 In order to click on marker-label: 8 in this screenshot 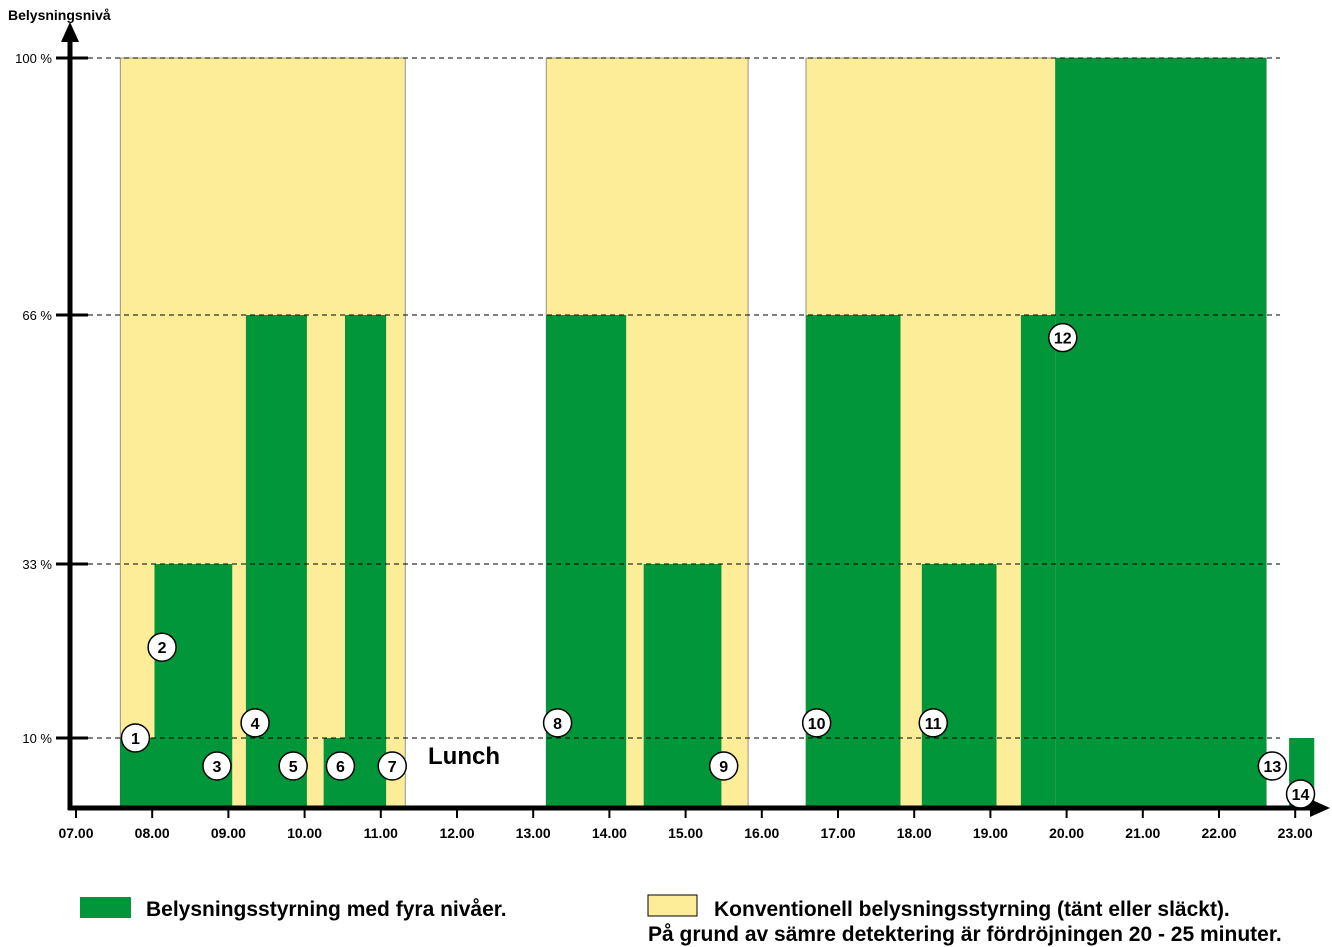, I will do `click(557, 724)`.